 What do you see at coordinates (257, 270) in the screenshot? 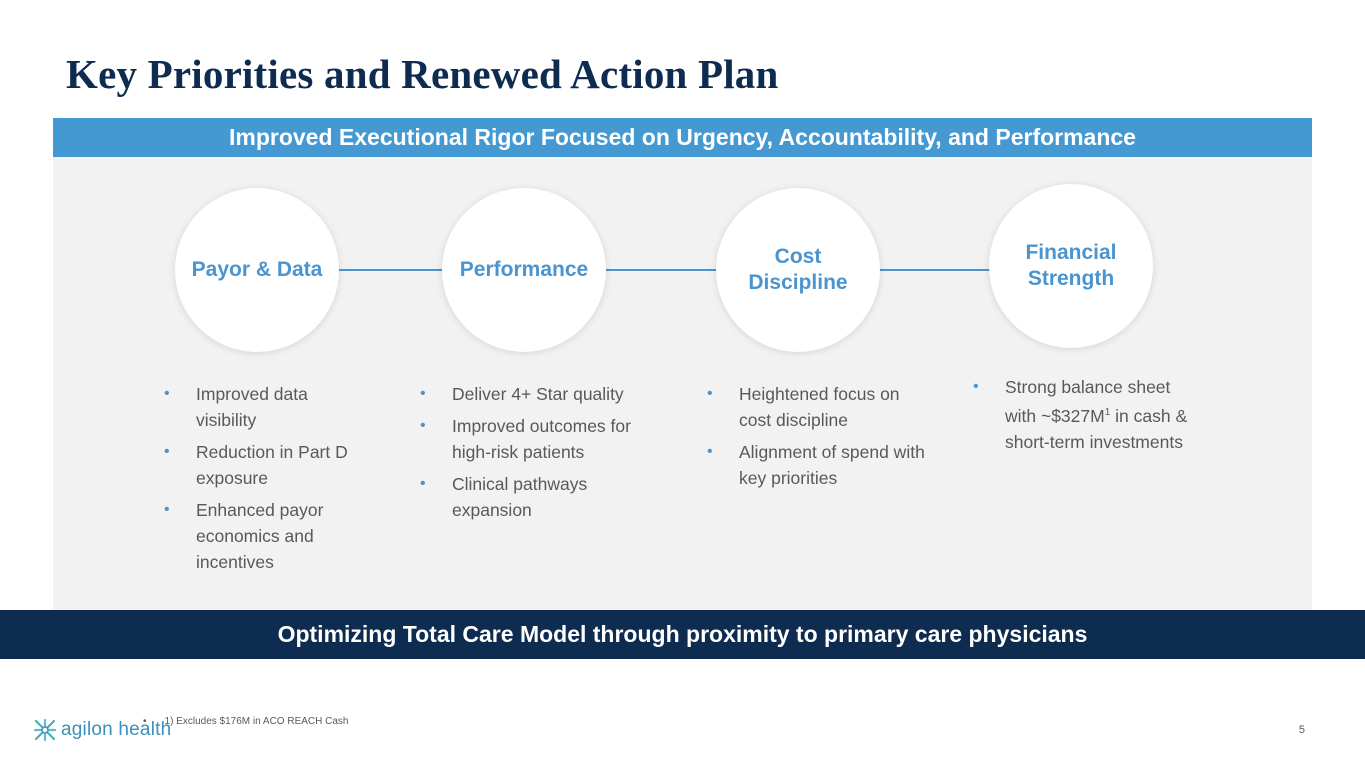
I see `pillar-circle-payor-data: Payor & Data` at bounding box center [257, 270].